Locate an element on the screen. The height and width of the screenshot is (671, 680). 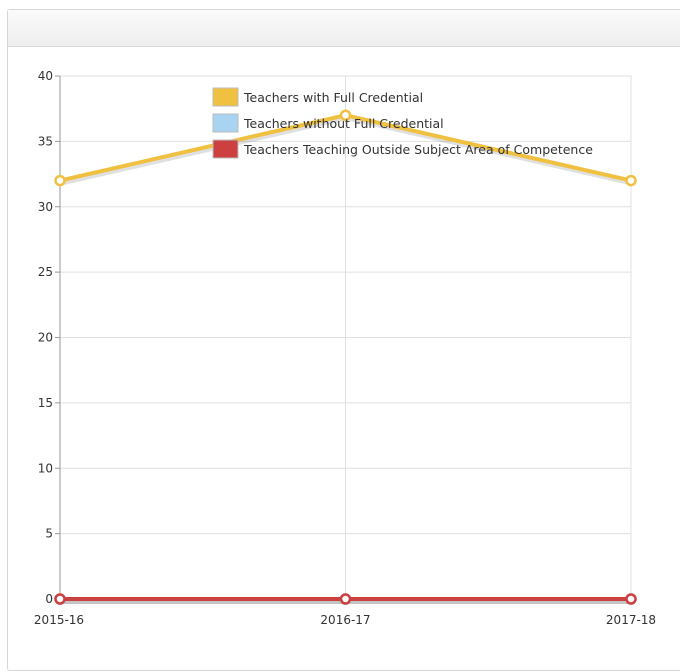
y-tick-label: 35 is located at coordinates (45, 141).